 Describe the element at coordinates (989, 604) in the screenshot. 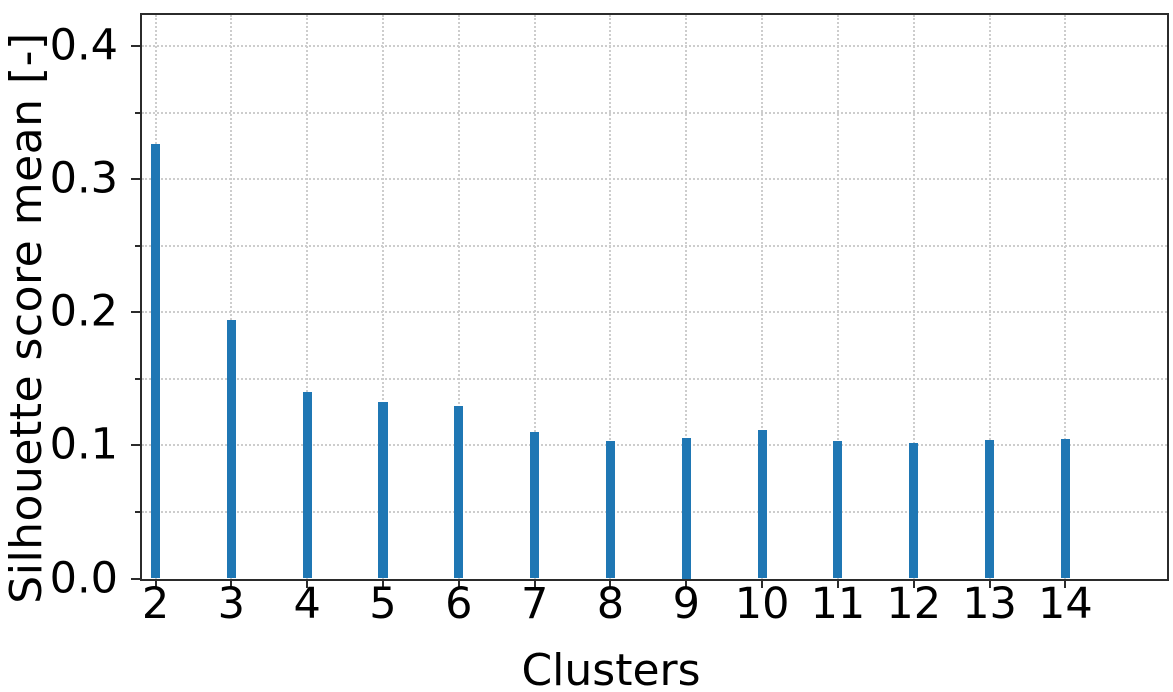

I see `x-tick-label: 13` at that location.